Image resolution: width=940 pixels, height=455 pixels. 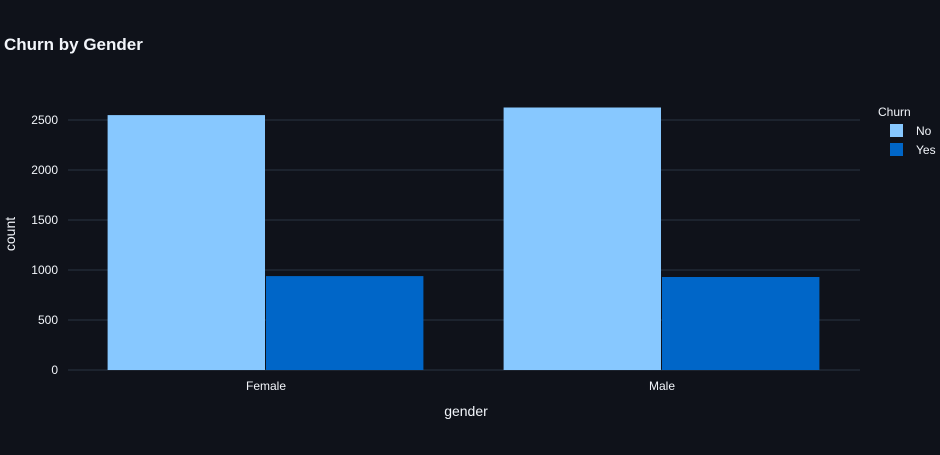 I want to click on y-axis-ticks: 0 500 1000 1500 2000 2500, so click(x=44, y=245).